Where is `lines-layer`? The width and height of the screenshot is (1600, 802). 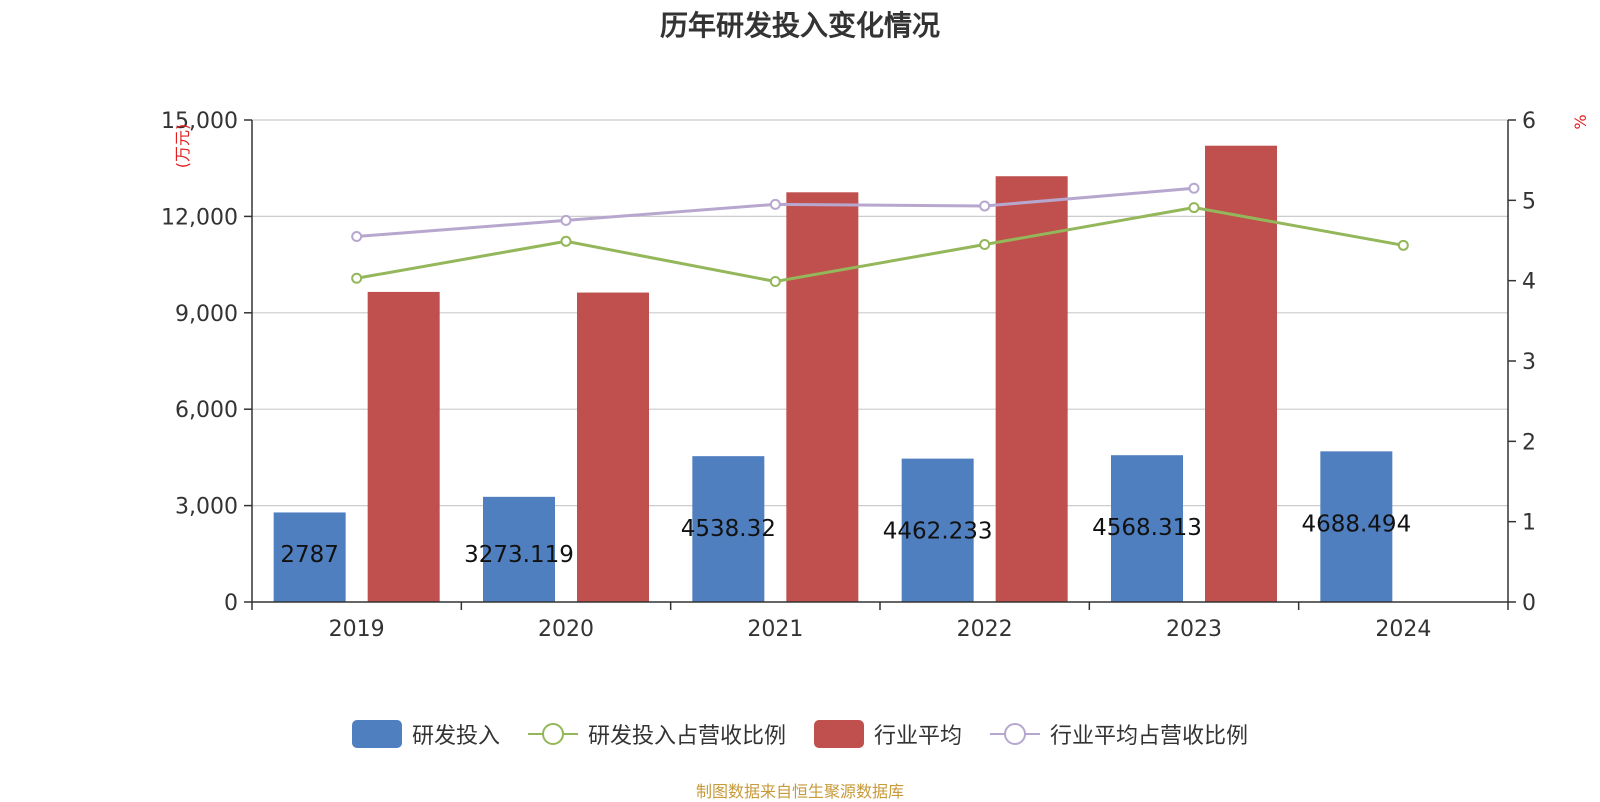
lines-layer is located at coordinates (880, 234).